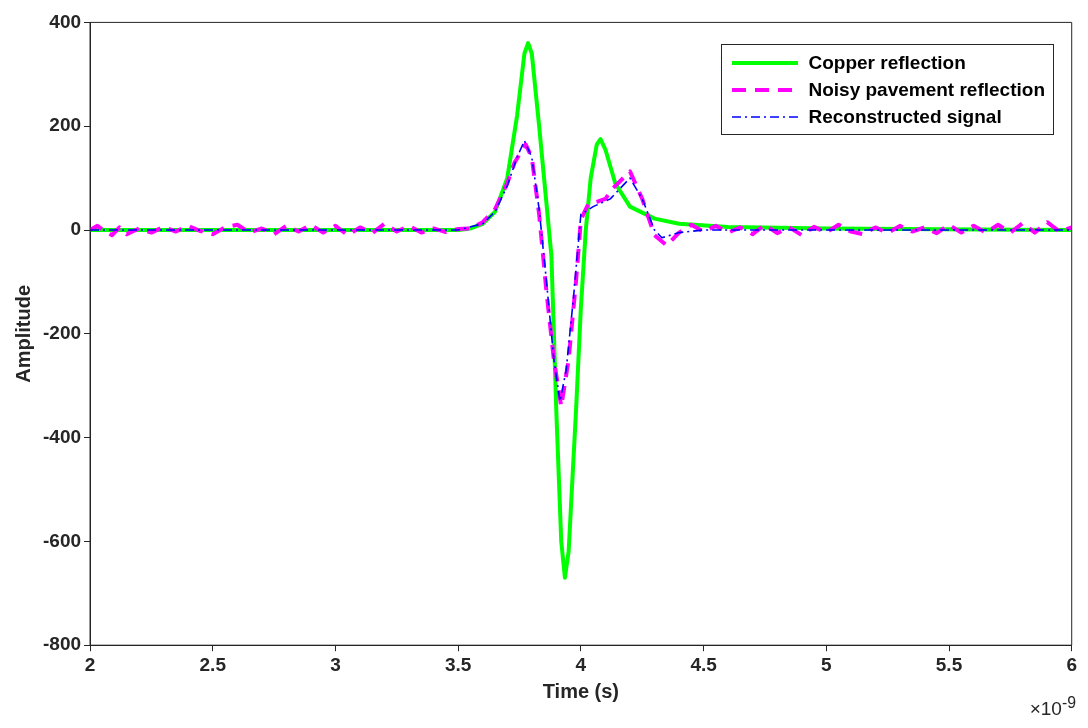  I want to click on y-tick-label: -400, so click(62, 436).